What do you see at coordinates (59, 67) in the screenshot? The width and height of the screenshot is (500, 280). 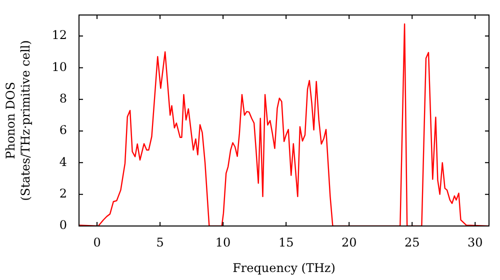 I see `y-tick-label: 10` at bounding box center [59, 67].